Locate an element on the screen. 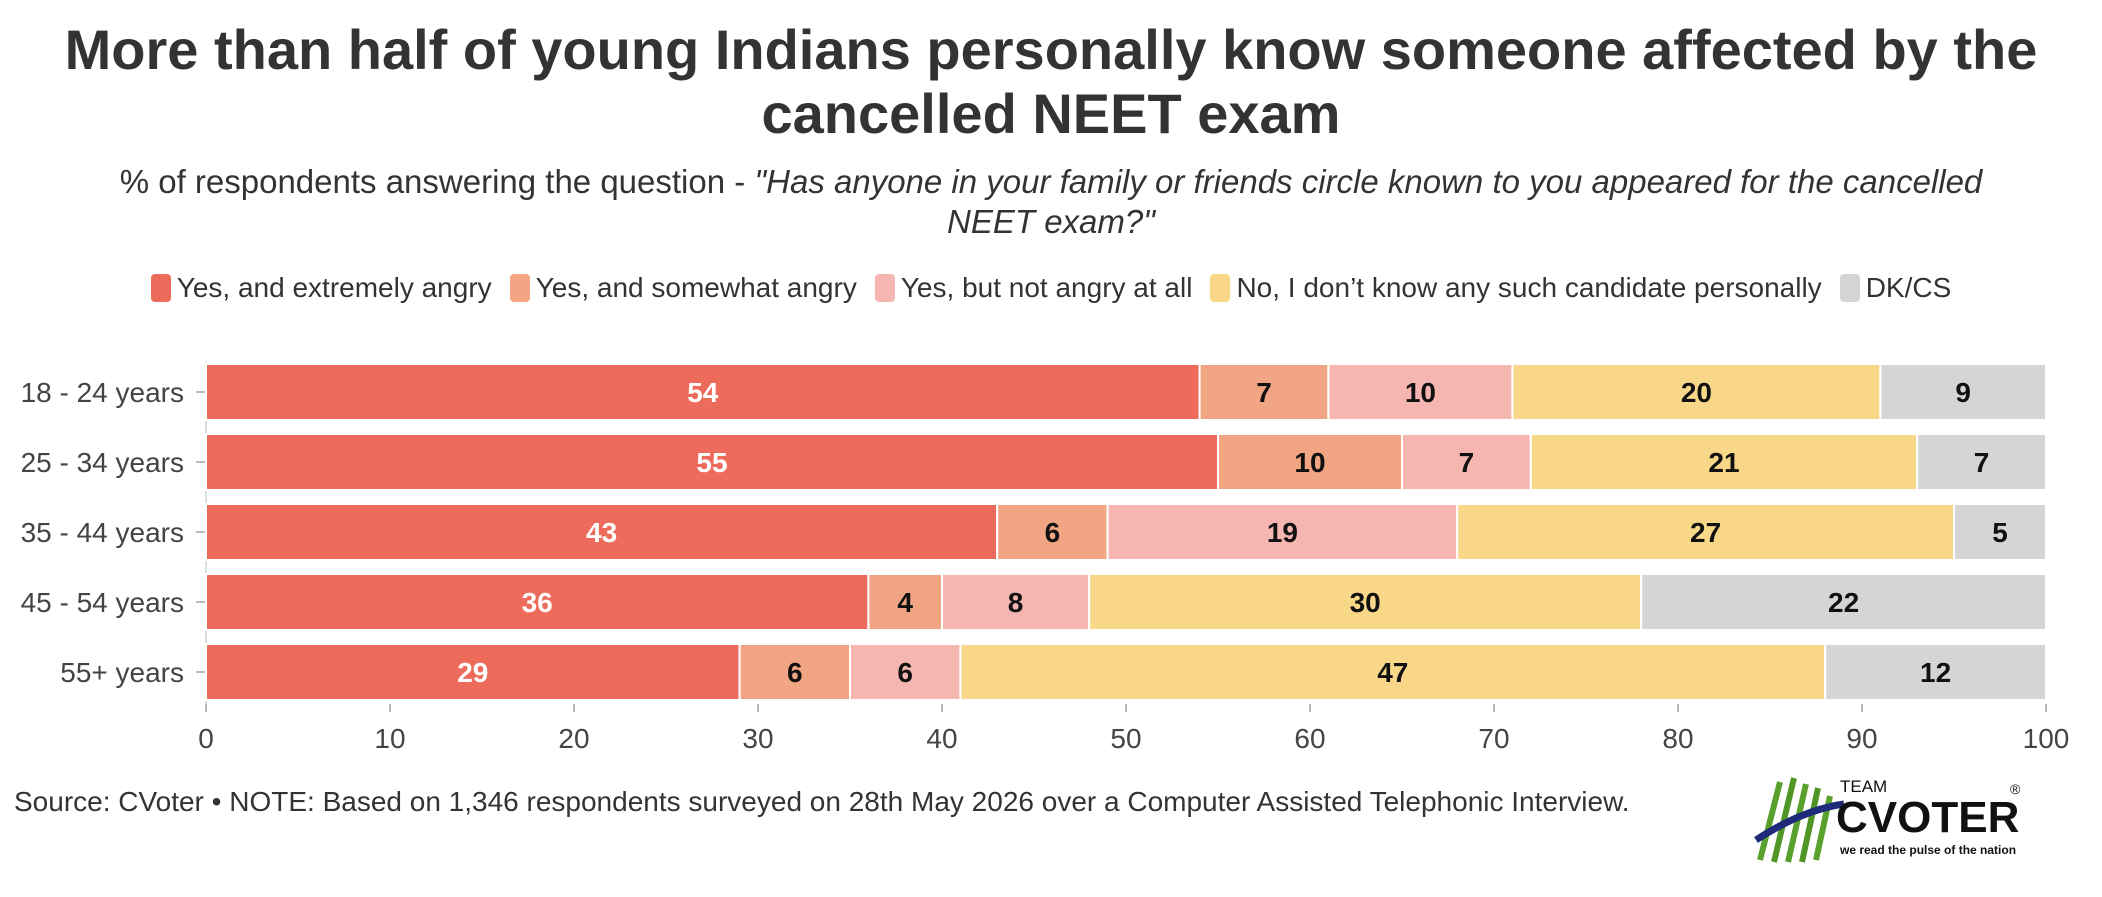 This screenshot has width=2102, height=897. legend-label: DK/CS is located at coordinates (1908, 287).